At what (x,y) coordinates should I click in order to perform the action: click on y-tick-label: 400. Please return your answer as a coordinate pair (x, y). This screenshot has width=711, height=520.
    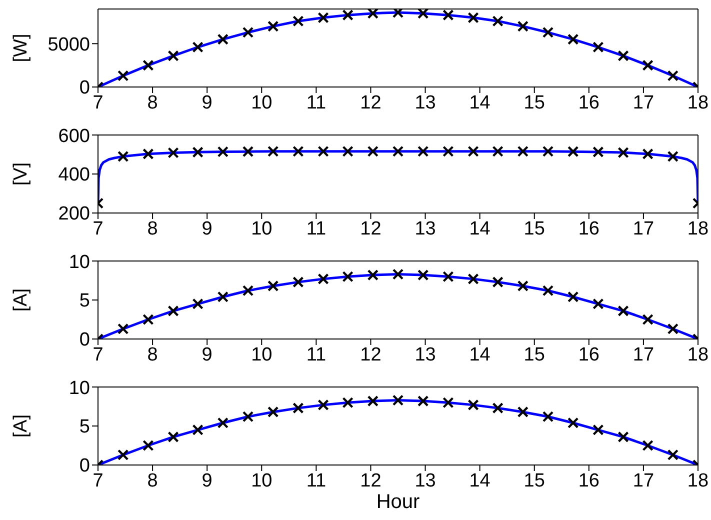
    Looking at the image, I should click on (74, 175).